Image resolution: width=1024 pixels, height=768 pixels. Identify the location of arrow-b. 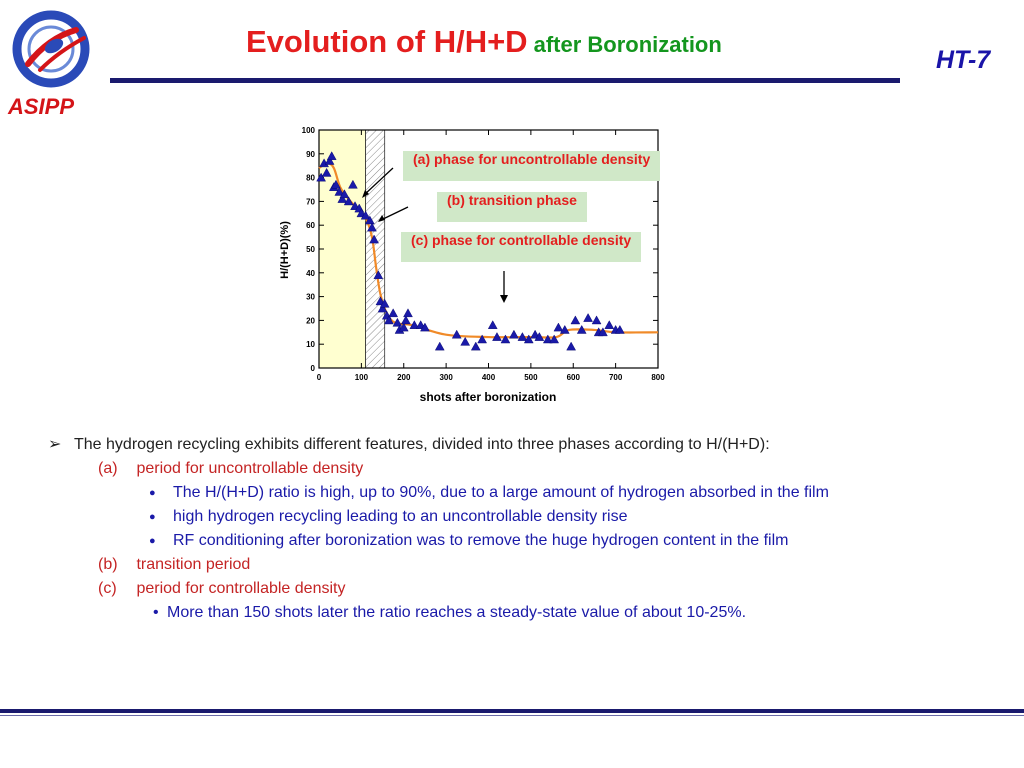
(394, 213).